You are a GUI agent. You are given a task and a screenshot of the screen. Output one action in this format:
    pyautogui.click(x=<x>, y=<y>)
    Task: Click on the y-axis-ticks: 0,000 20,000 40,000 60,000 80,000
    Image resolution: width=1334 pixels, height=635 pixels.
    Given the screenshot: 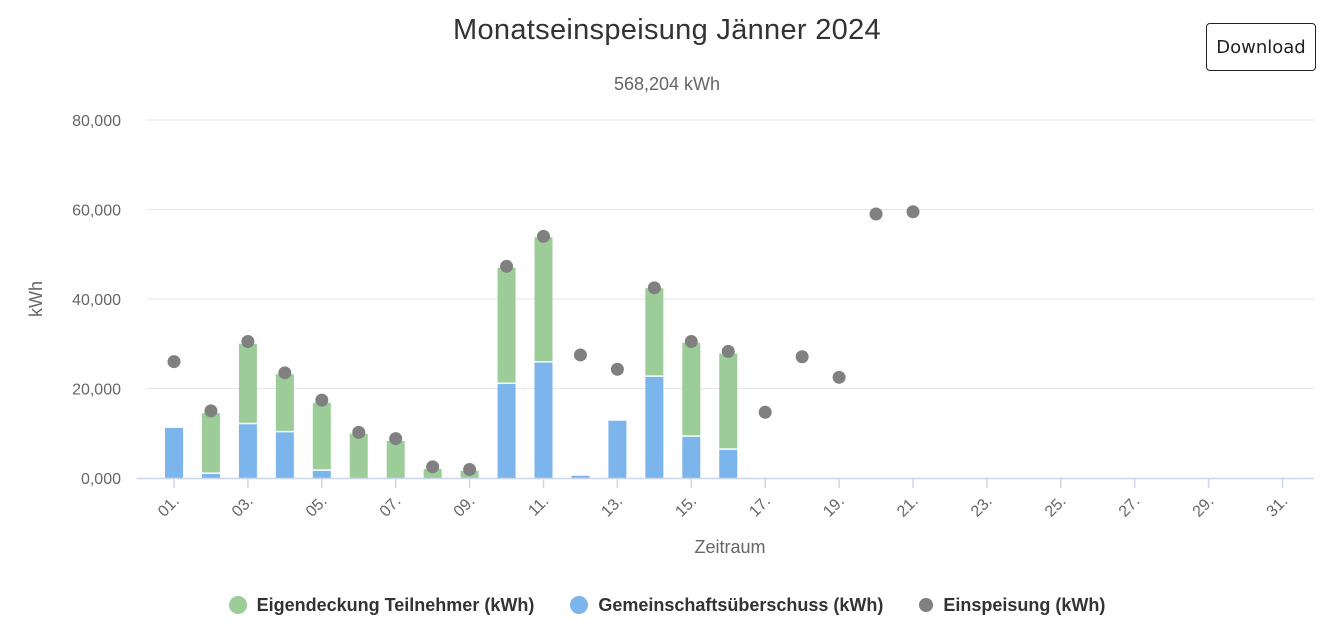 What is the action you would take?
    pyautogui.click(x=96, y=300)
    